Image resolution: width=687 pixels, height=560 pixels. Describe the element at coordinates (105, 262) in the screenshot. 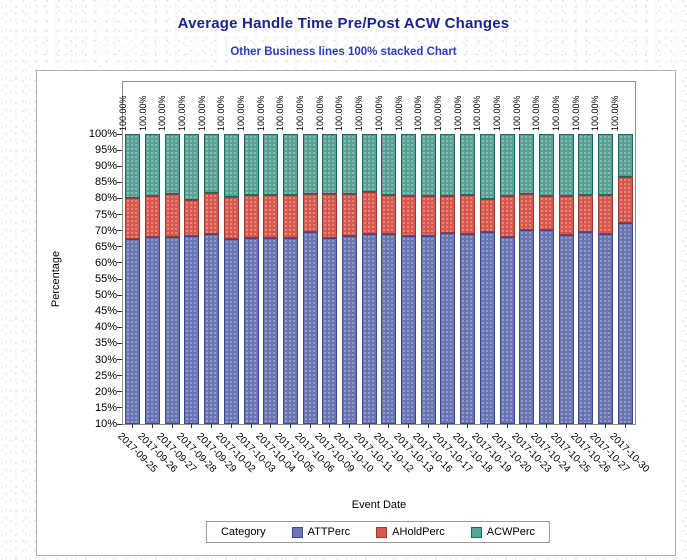

I see `y-tick-label: 60%` at that location.